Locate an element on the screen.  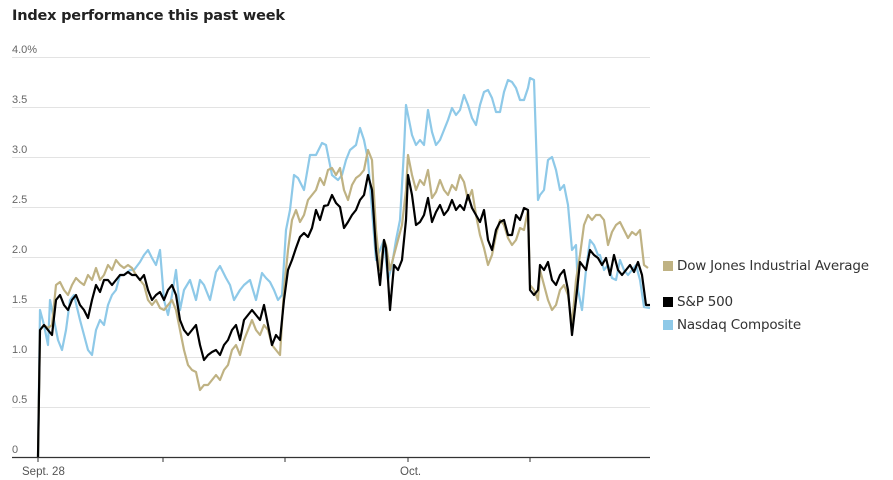
y-axis-labels: 0 0.5 1.0 1.5 2.0 2.5 3.0 3.5 4.0% is located at coordinates (24, 250).